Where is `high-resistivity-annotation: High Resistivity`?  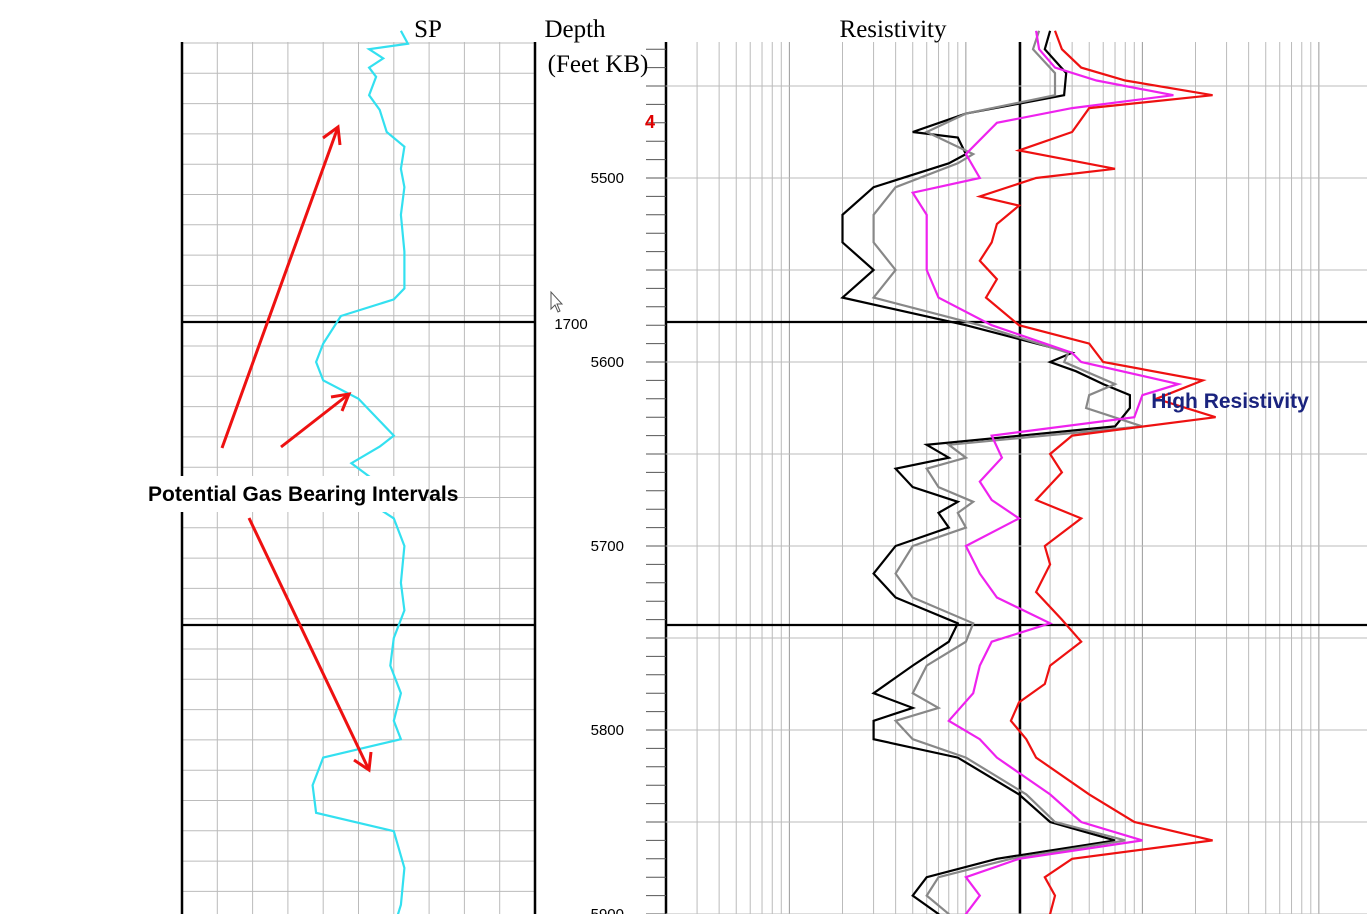
high-resistivity-annotation: High Resistivity is located at coordinates (1230, 401).